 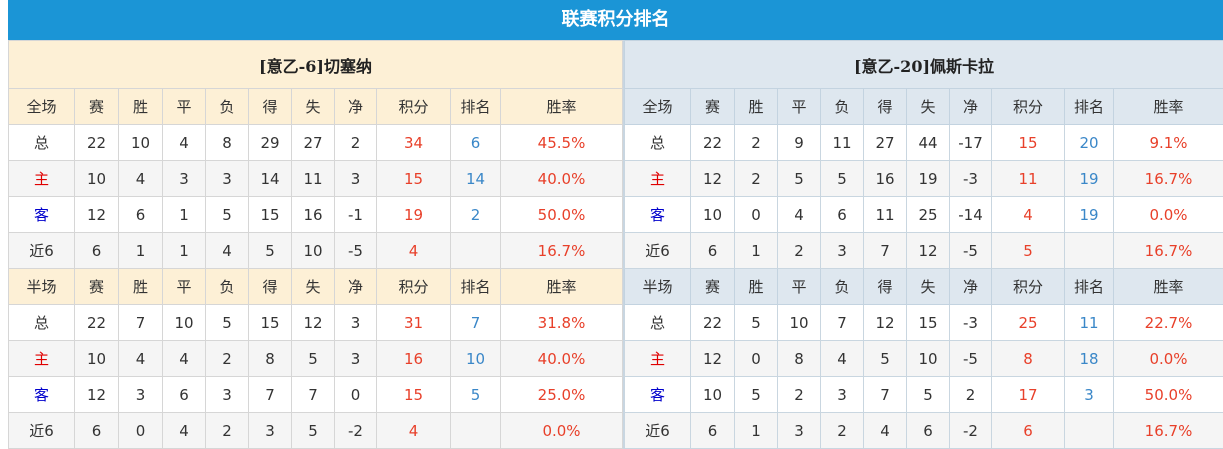 What do you see at coordinates (1028, 359) in the screenshot?
I see `cell-points: 8` at bounding box center [1028, 359].